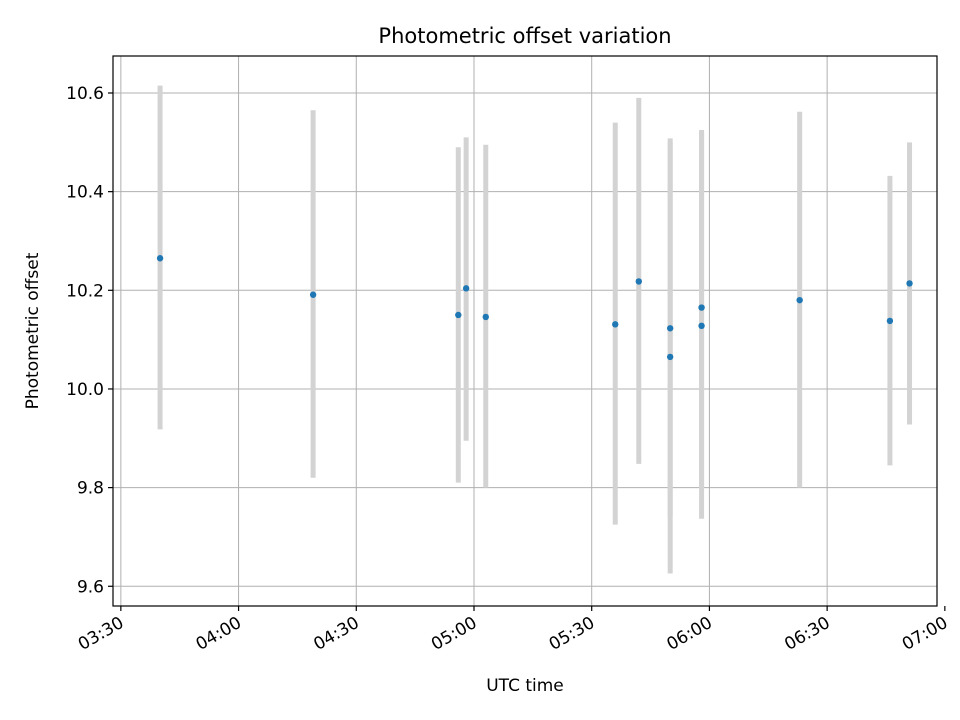  Describe the element at coordinates (90, 489) in the screenshot. I see `y-tick-label: 9.8` at that location.